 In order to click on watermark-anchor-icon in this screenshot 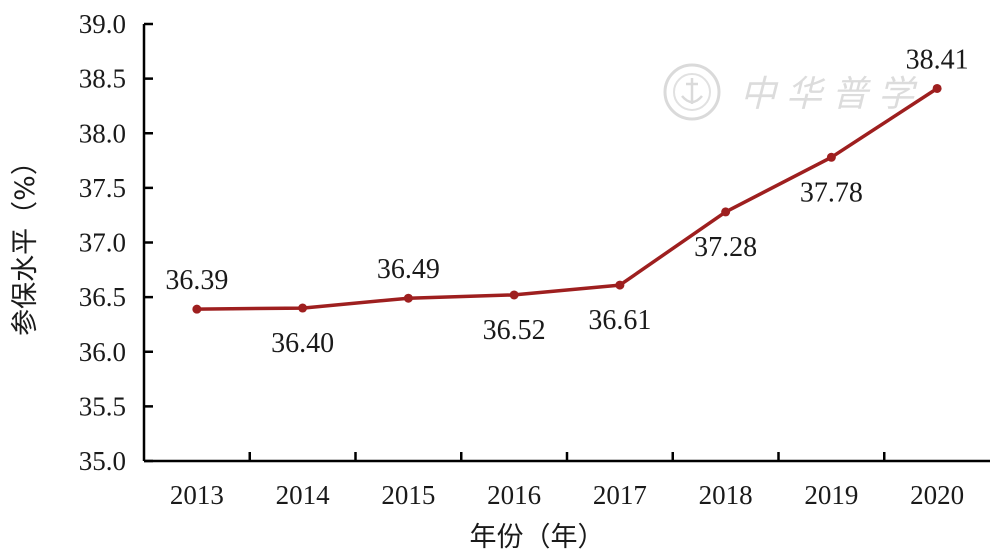, I will do `click(692, 91)`.